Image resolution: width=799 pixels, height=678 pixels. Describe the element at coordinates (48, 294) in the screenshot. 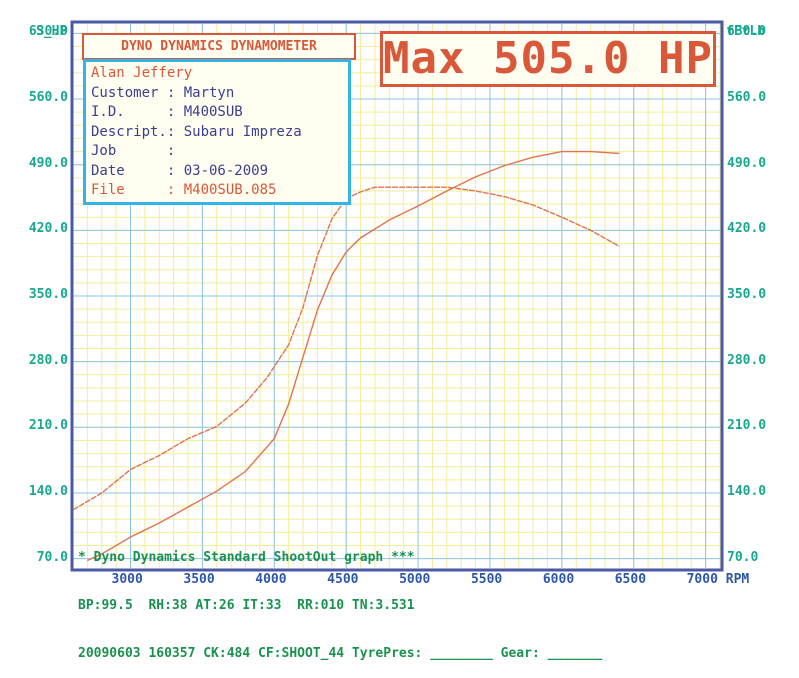

I see `y-tick-label-left: 350.0` at that location.